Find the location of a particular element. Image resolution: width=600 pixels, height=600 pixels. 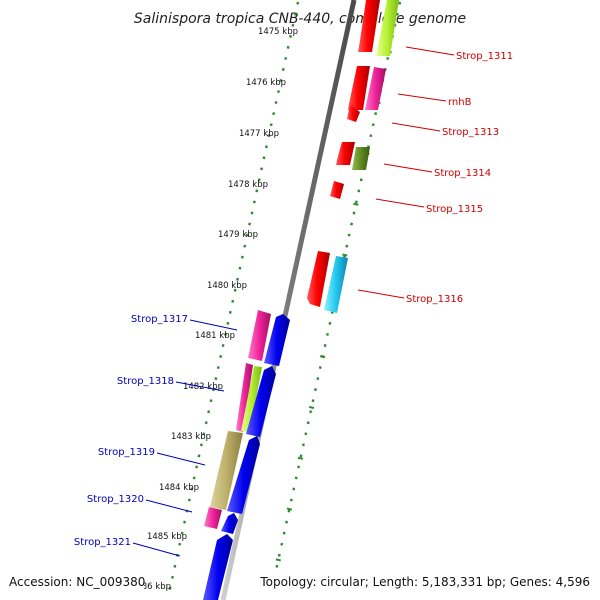

reverse-strand-genes is located at coordinates (246, 455).